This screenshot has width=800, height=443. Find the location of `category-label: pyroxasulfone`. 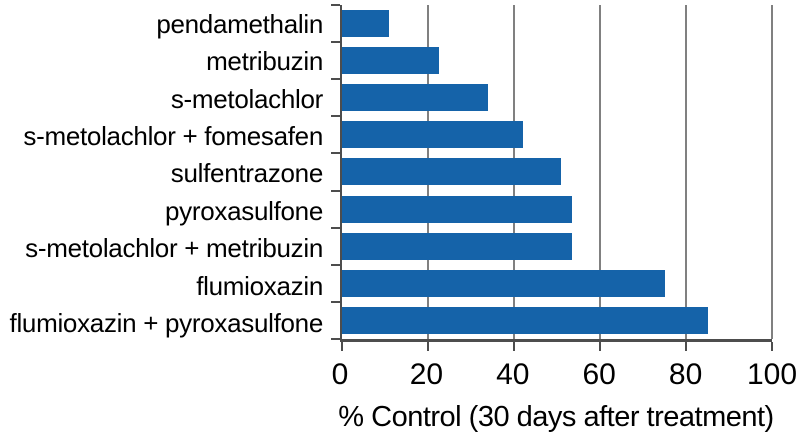

category-label: pyroxasulfone is located at coordinates (244, 210).